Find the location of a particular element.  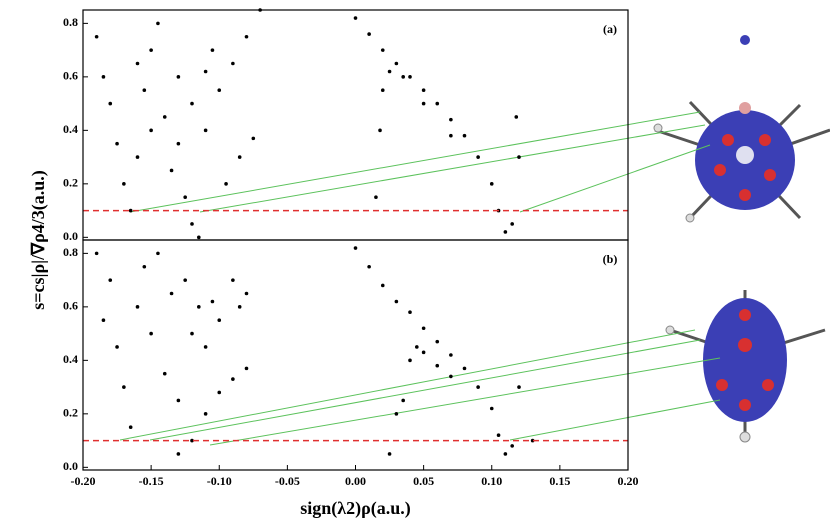

x-tick-label: -0.10 is located at coordinates (219, 481).